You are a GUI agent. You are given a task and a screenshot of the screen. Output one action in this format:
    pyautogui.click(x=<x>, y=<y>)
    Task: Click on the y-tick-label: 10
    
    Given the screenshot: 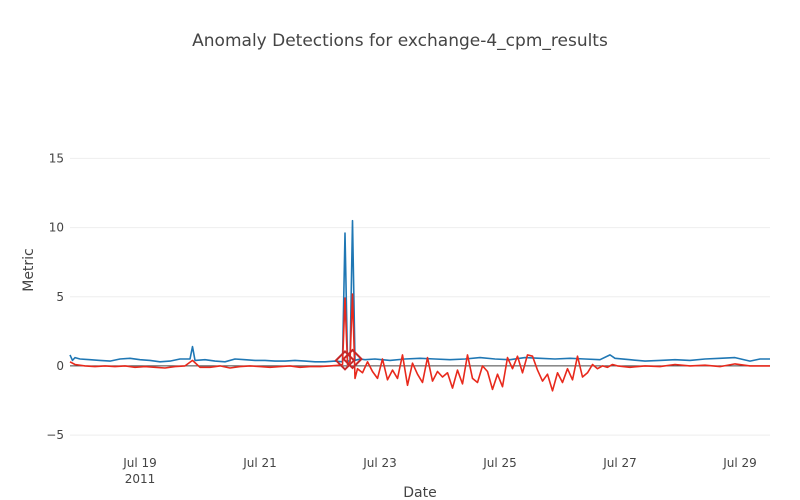 What is the action you would take?
    pyautogui.click(x=56, y=228)
    